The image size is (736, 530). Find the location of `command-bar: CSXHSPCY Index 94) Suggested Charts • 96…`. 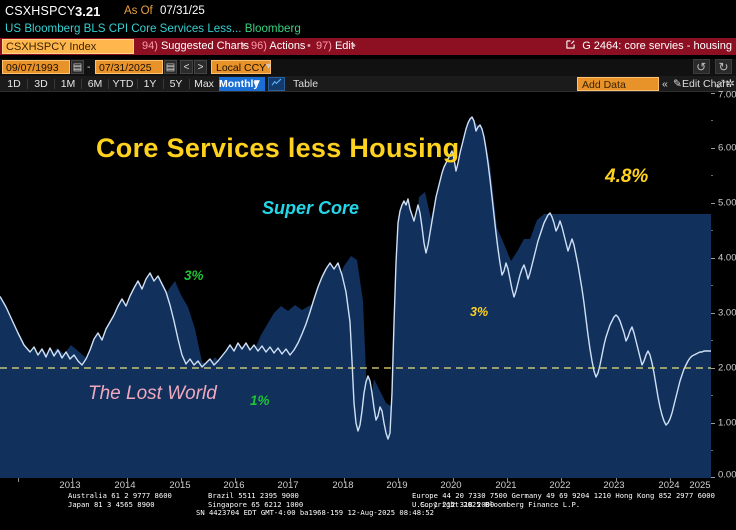

command-bar: CSXHSPCY Index 94) Suggested Charts • 96… is located at coordinates (368, 46).